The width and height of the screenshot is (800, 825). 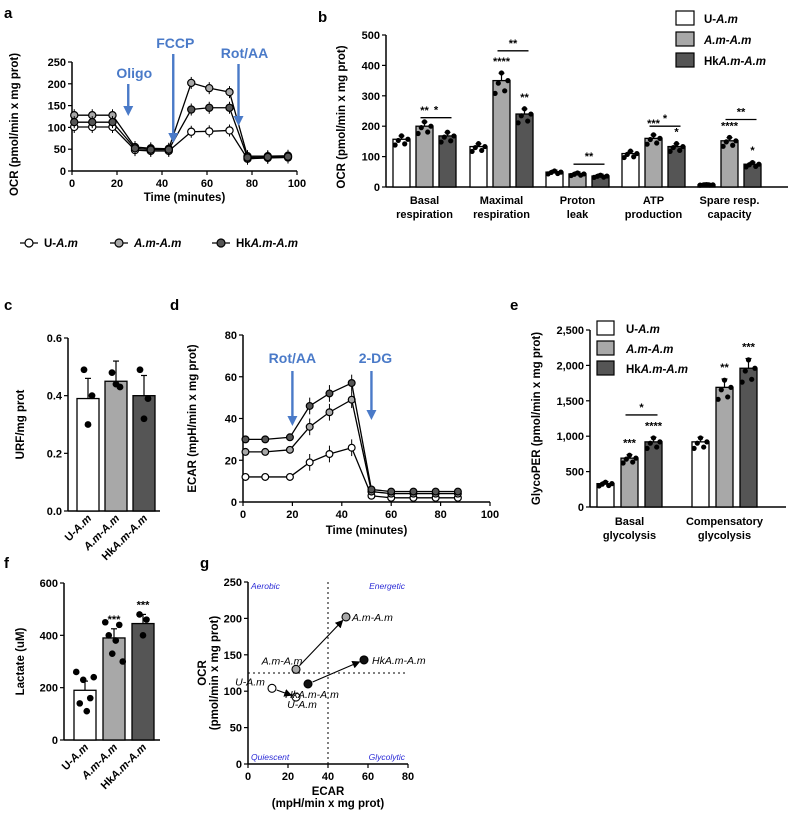 I want to click on f-significance: ***, so click(x=144, y=605).